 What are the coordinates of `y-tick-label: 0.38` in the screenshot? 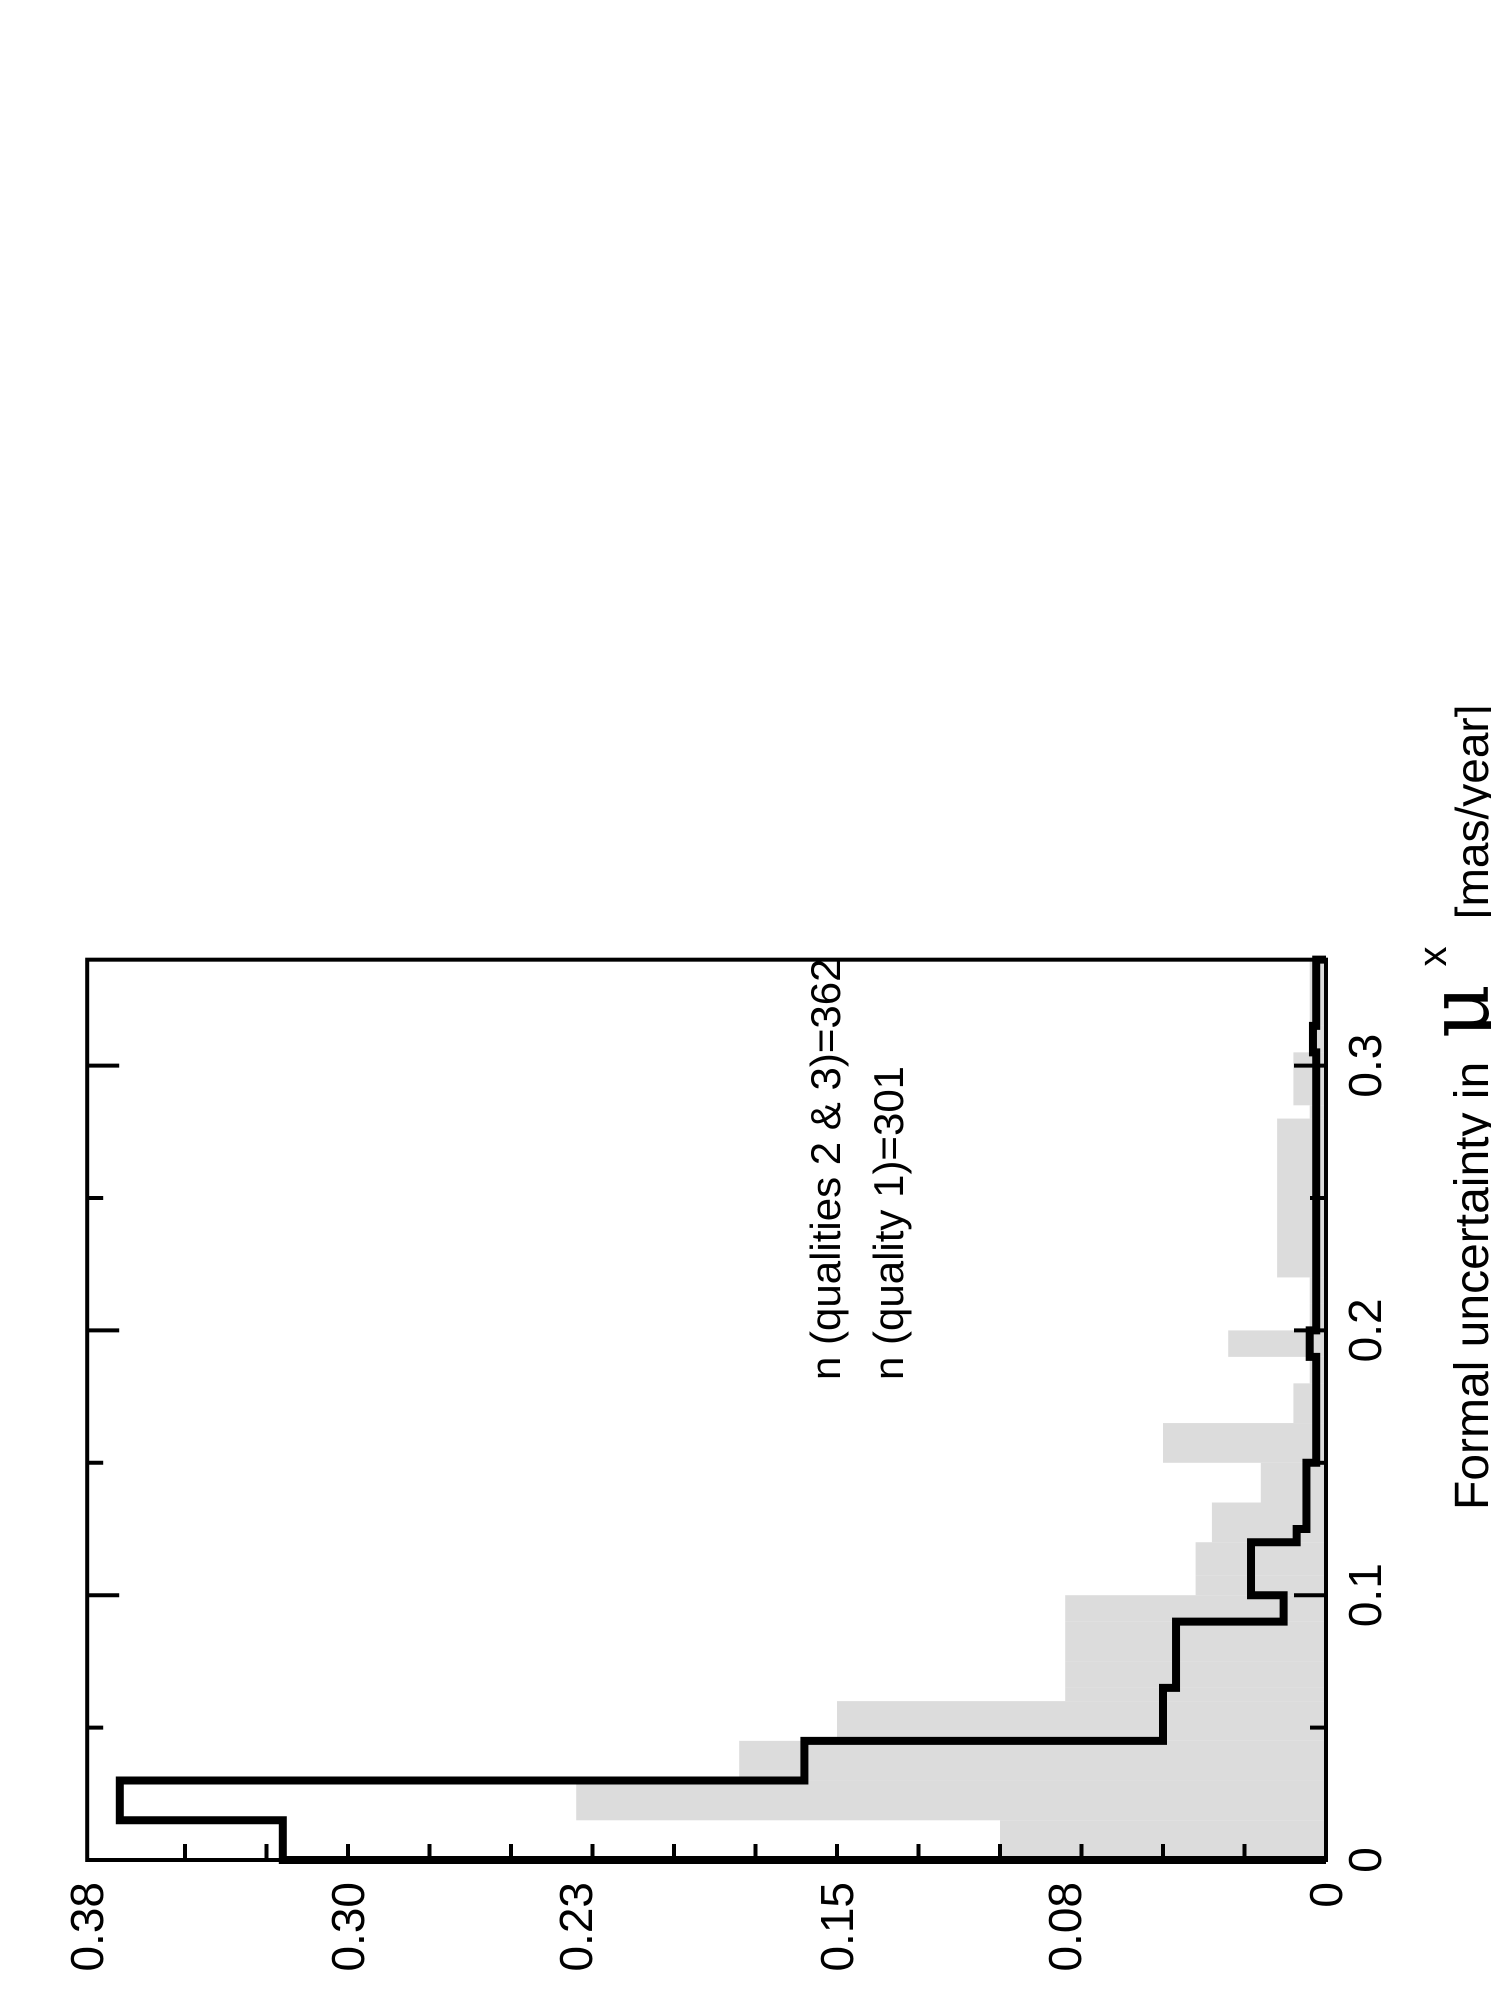 It's located at (87, 1927).